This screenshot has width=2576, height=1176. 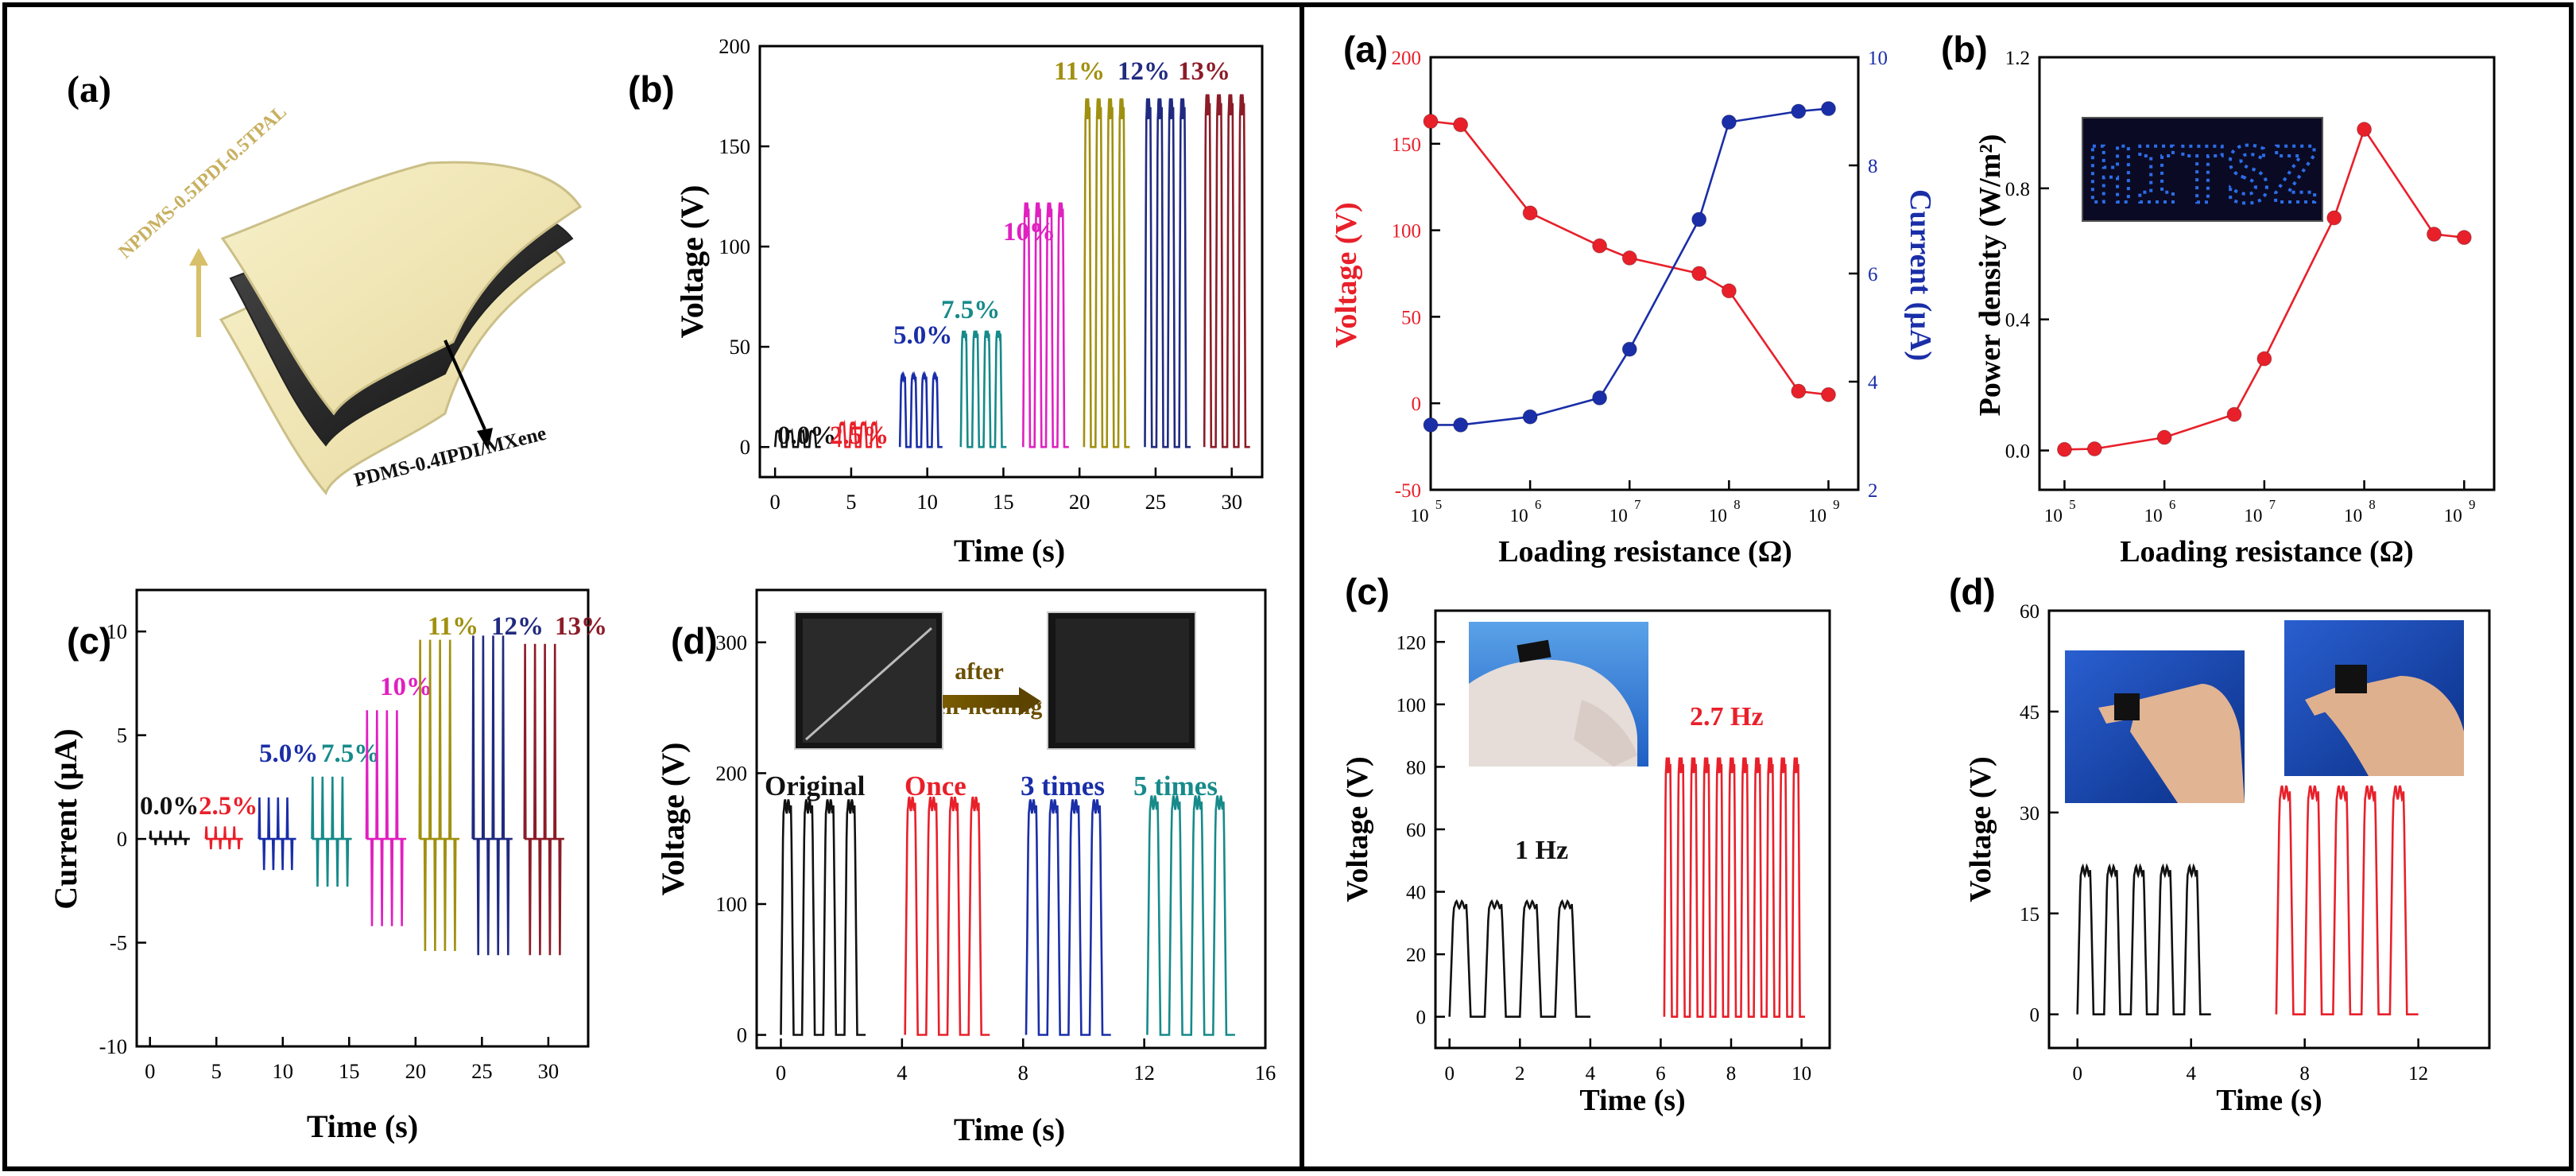 I want to click on y-tick-label: -10, so click(x=113, y=1046).